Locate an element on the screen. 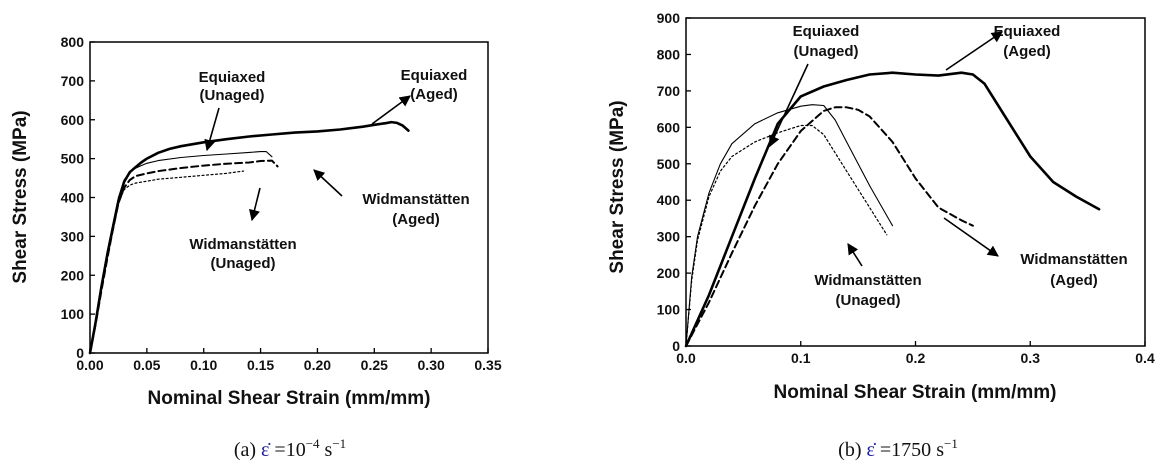 The image size is (1163, 468). x-tick-label: 0.0 is located at coordinates (686, 358).